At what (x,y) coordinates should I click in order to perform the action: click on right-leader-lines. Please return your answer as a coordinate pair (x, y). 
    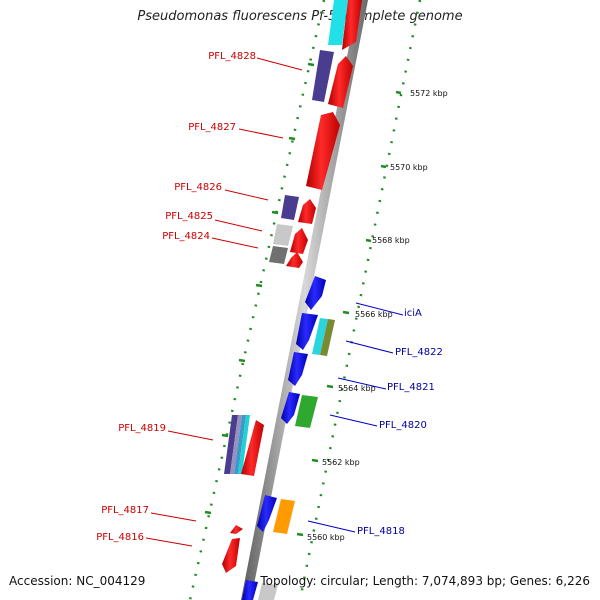
    Looking at the image, I should click on (355, 417).